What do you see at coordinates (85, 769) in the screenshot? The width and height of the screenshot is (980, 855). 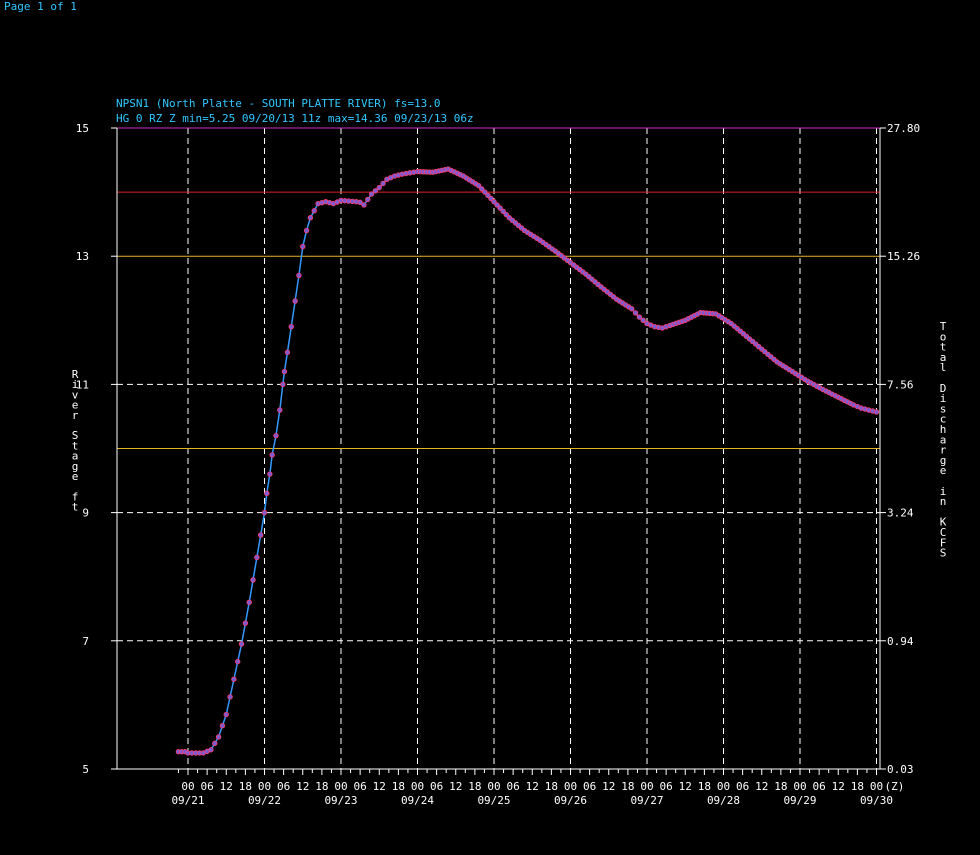 I see `left-tick-label: 5` at bounding box center [85, 769].